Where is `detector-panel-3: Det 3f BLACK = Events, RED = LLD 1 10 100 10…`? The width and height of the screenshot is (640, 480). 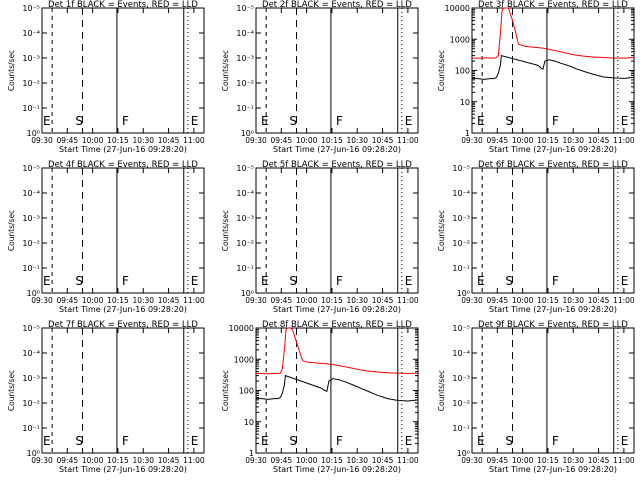
detector-panel-3: Det 3f BLACK = Events, RED = LLD 1 10 100 10… is located at coordinates (536, 77).